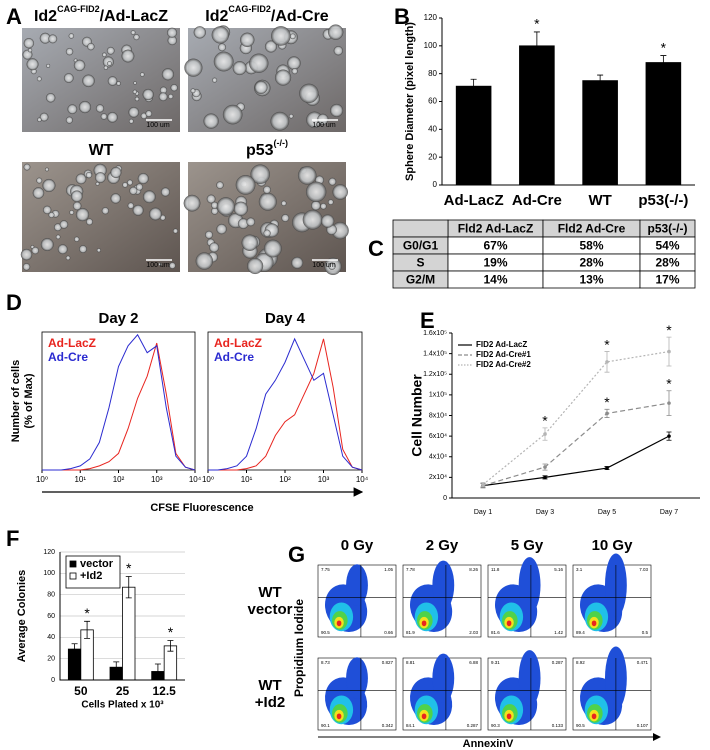 Image resolution: width=710 pixels, height=750 pixels. What do you see at coordinates (324, 479) in the screenshot?
I see `x-tick-label: 10³` at bounding box center [324, 479].